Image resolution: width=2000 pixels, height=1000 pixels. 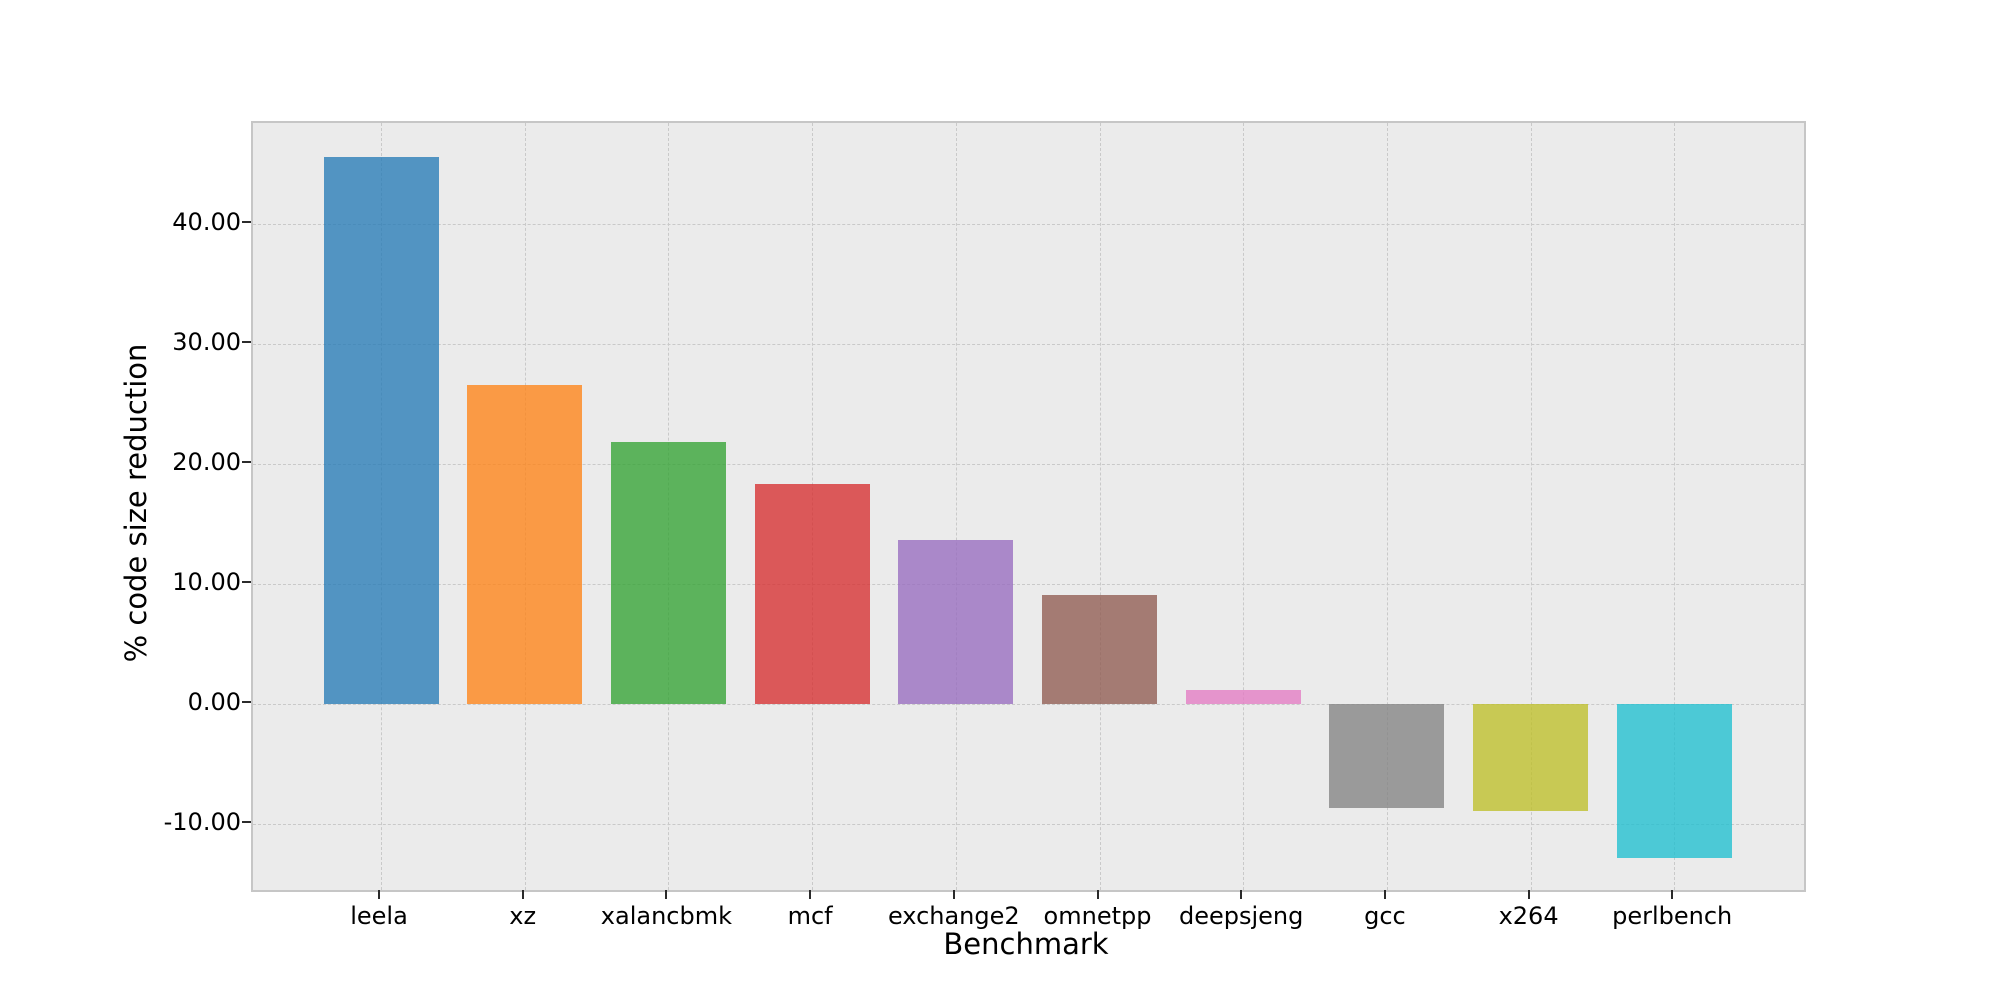 What do you see at coordinates (206, 222) in the screenshot?
I see `y-tick-label-40: 40.00` at bounding box center [206, 222].